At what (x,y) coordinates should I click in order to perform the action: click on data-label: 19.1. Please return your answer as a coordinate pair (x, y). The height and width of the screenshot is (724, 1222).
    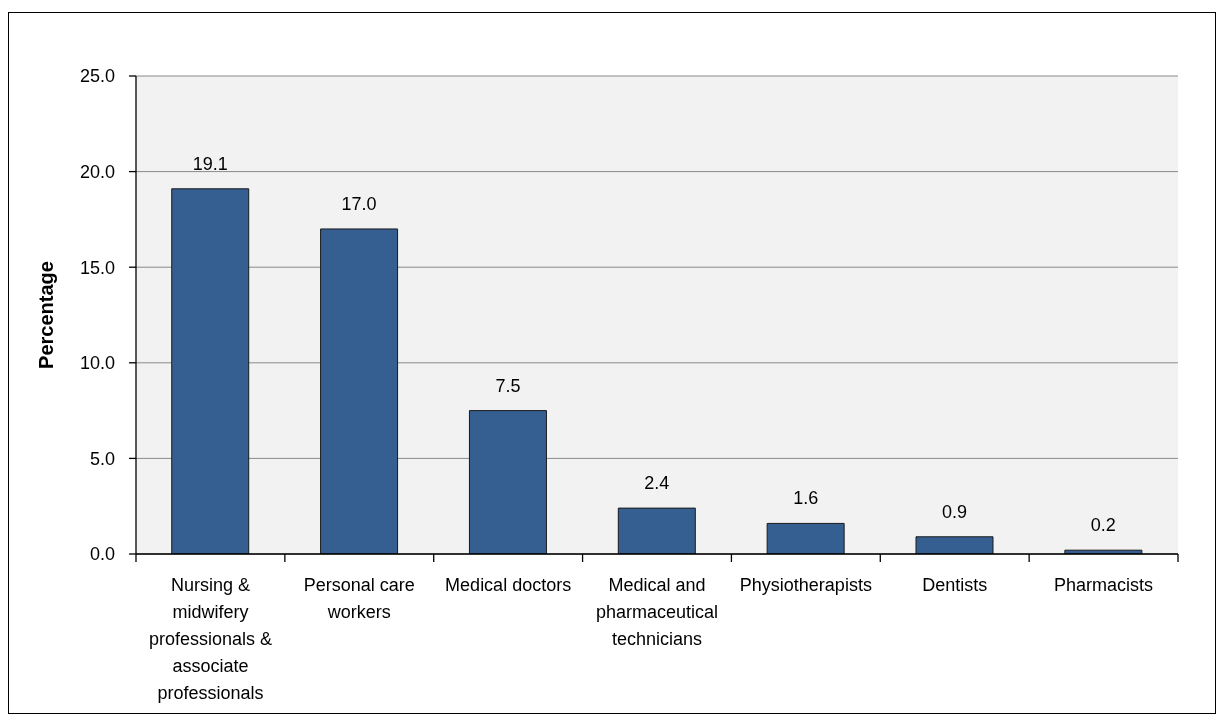
    Looking at the image, I should click on (210, 163).